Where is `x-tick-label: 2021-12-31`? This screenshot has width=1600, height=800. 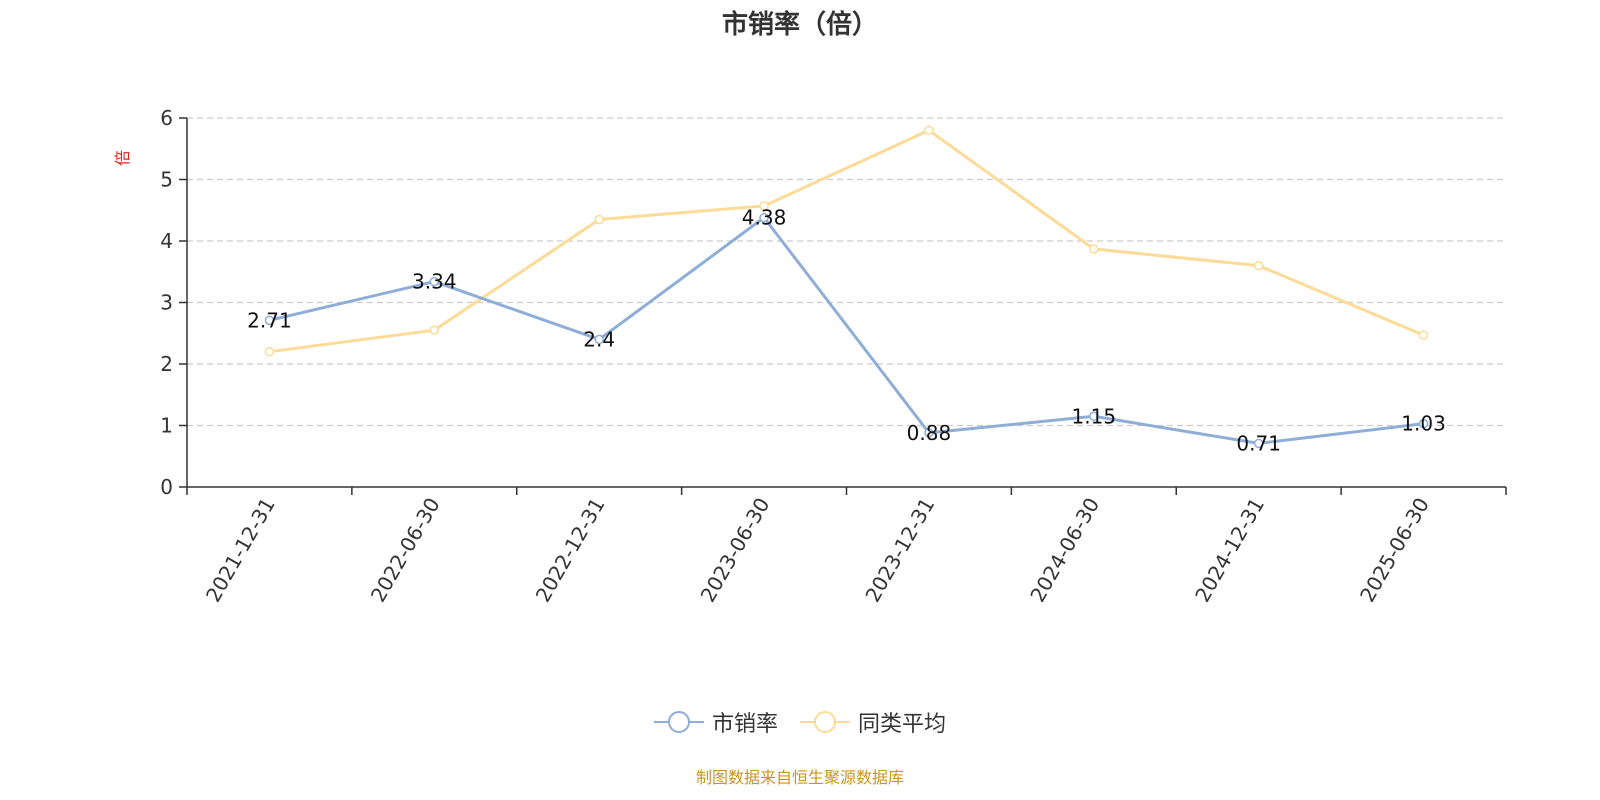 x-tick-label: 2021-12-31 is located at coordinates (240, 550).